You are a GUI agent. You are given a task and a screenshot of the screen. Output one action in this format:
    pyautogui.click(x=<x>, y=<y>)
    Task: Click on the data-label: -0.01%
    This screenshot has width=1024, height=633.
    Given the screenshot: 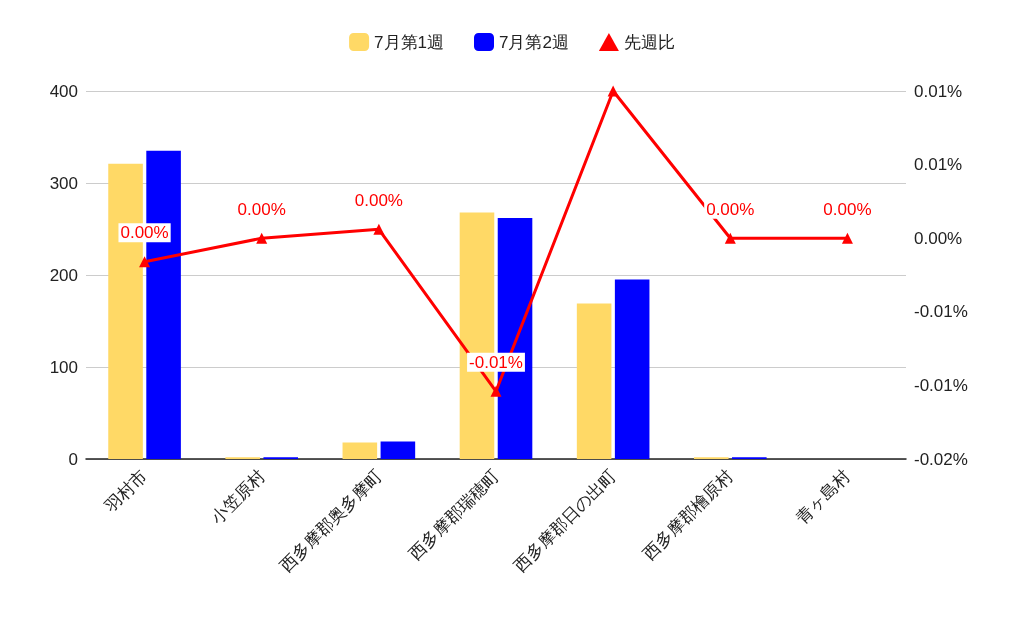 What is the action you would take?
    pyautogui.click(x=496, y=362)
    